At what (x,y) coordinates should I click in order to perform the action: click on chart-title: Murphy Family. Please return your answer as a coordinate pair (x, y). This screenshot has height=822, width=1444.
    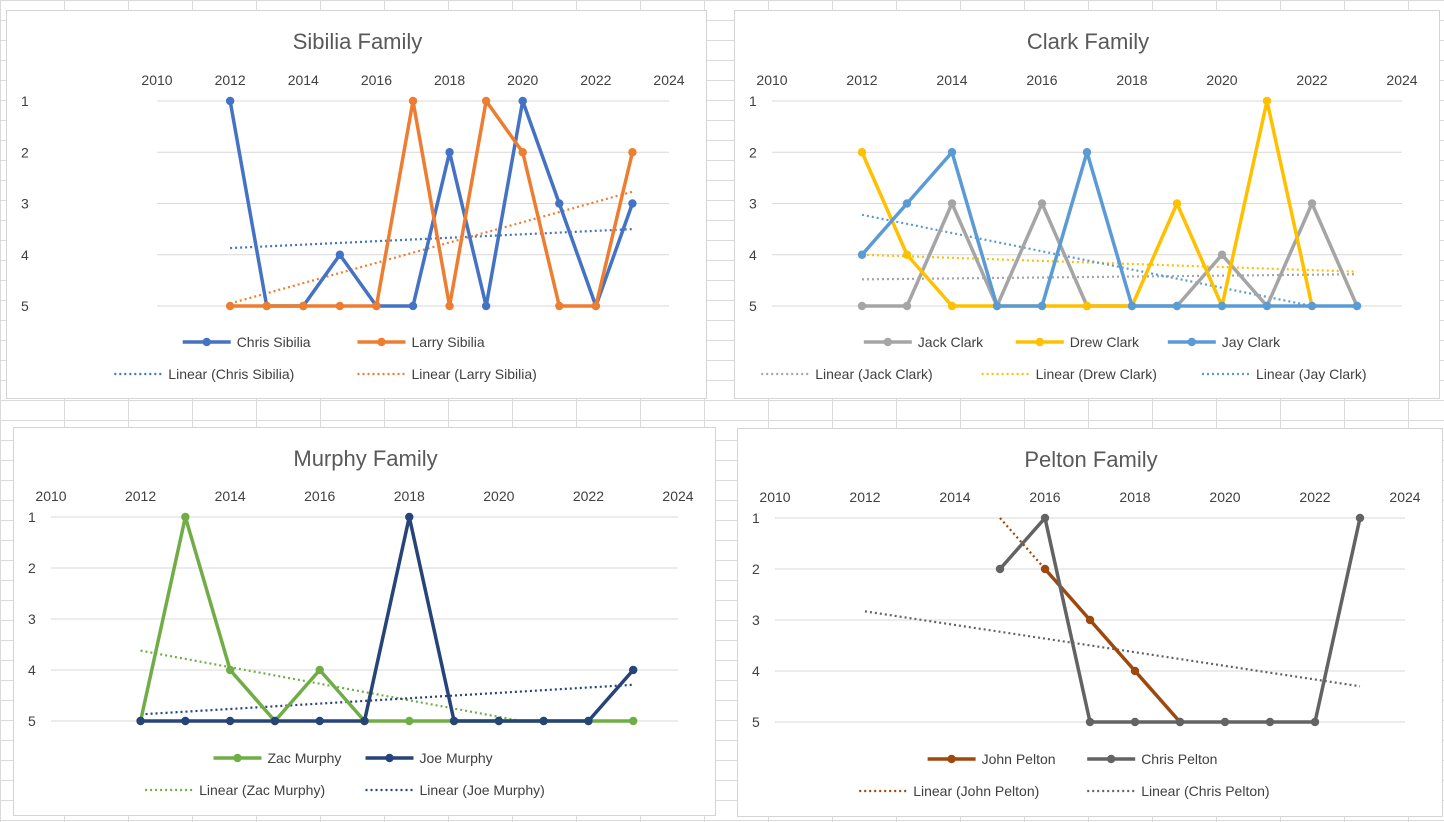
    Looking at the image, I should click on (365, 458).